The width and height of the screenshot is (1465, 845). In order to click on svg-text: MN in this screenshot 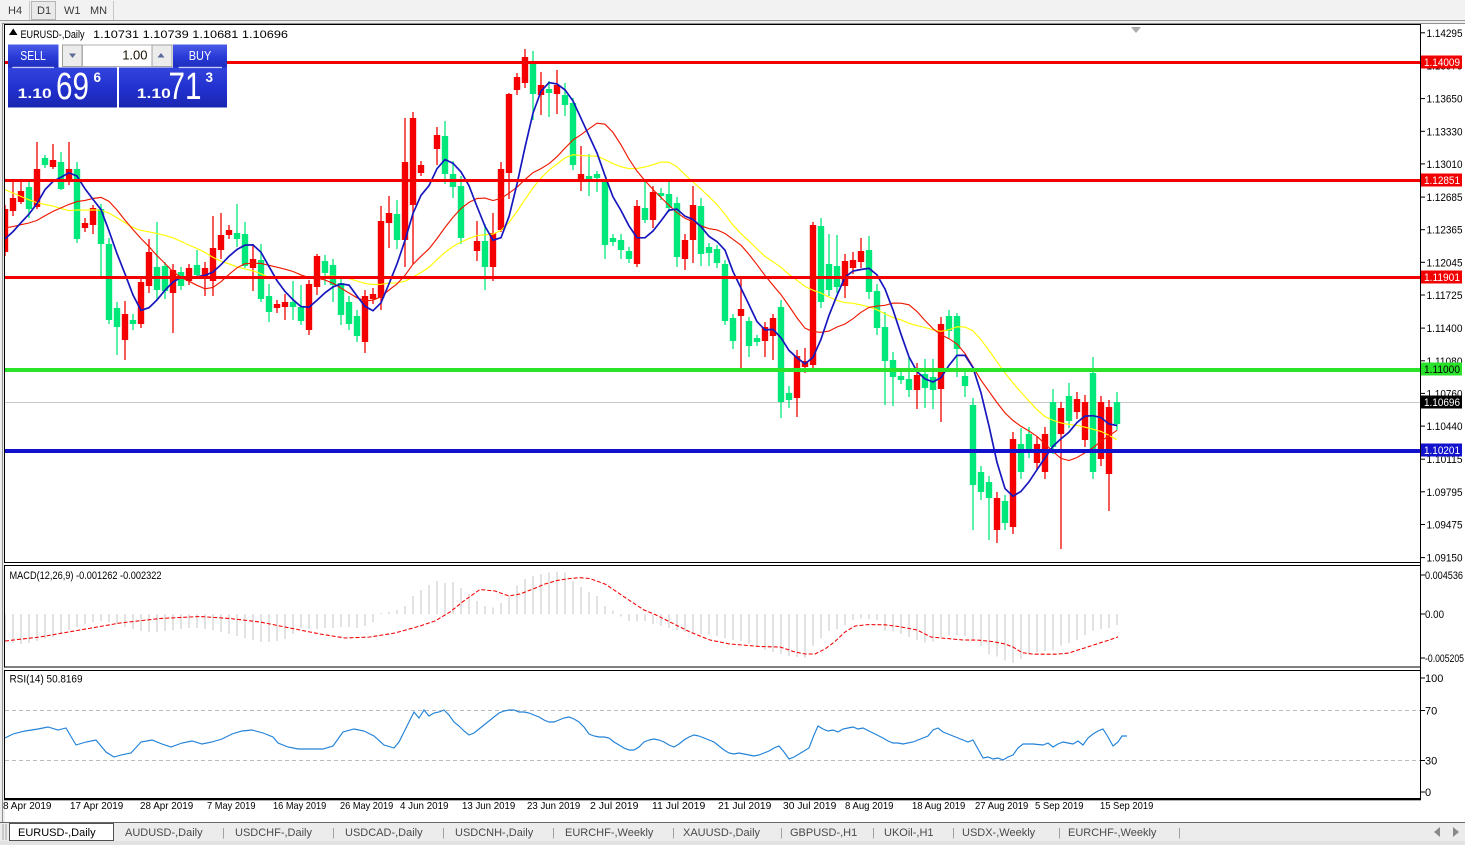, I will do `click(98, 11)`.